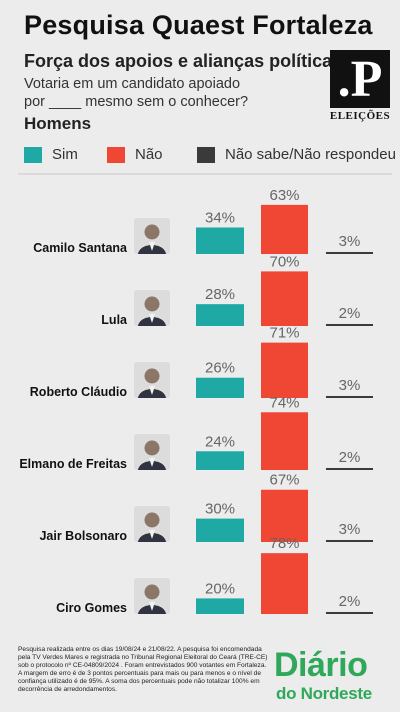 The width and height of the screenshot is (400, 712). I want to click on data-label-sim: 28%, so click(220, 294).